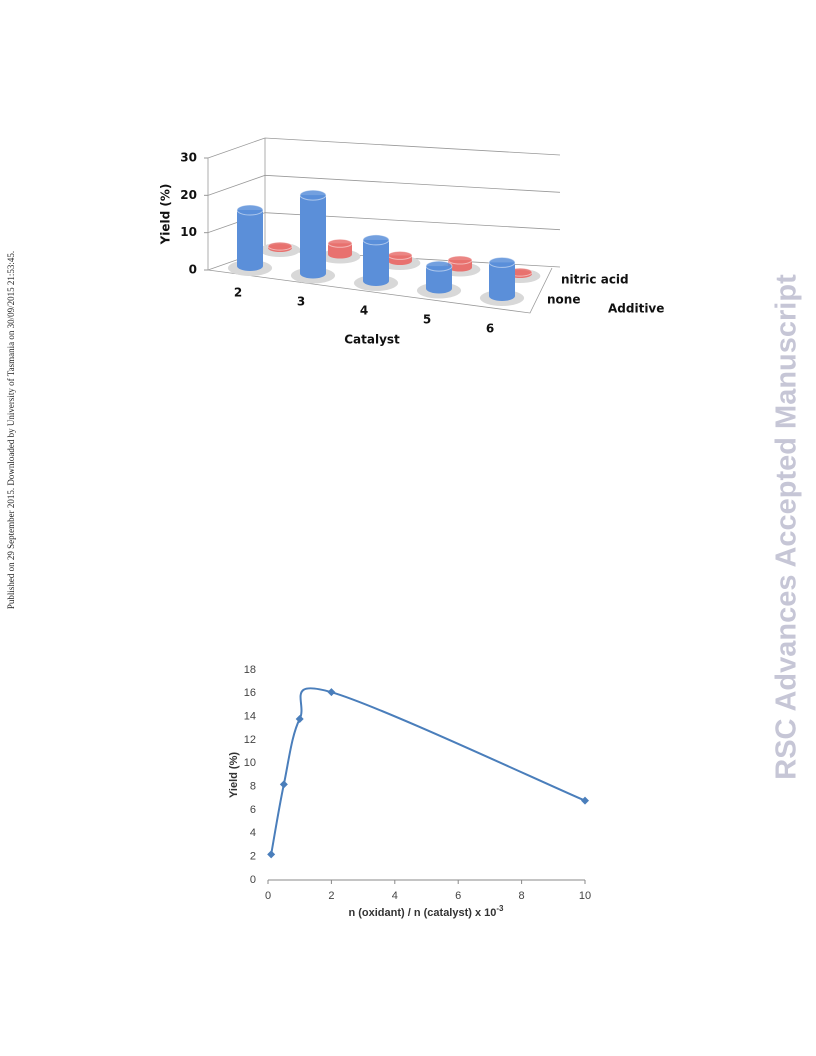 This screenshot has height=1056, width=816. What do you see at coordinates (250, 693) in the screenshot?
I see `y-tick-label: 16` at bounding box center [250, 693].